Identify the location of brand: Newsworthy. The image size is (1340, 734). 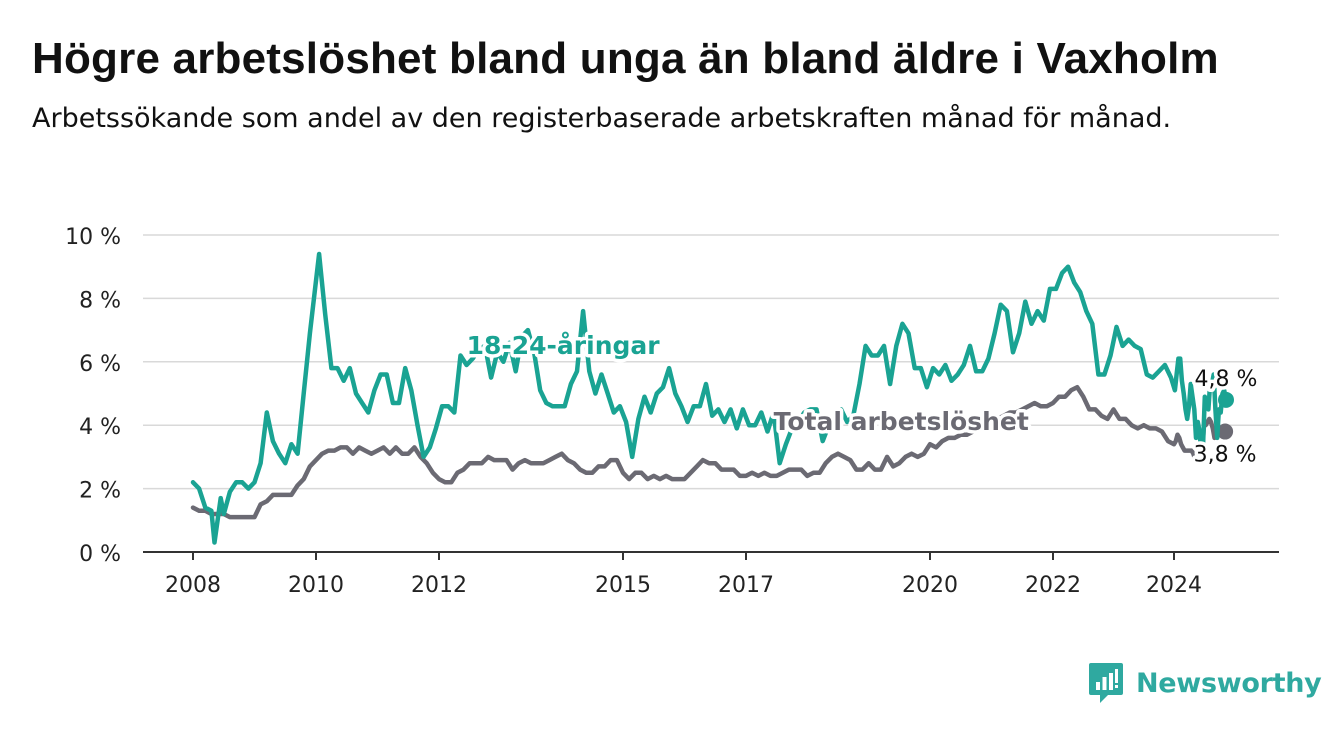
(1205, 683).